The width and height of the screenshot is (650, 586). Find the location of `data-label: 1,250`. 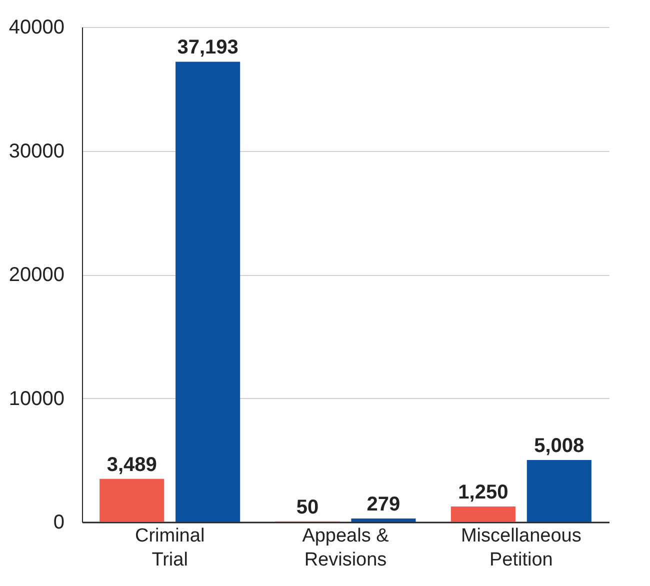

data-label: 1,250 is located at coordinates (483, 493).